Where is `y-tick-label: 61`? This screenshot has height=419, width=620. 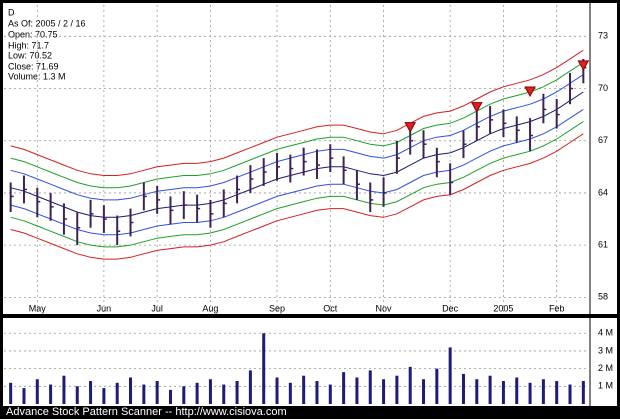
y-tick-label: 61 is located at coordinates (603, 245).